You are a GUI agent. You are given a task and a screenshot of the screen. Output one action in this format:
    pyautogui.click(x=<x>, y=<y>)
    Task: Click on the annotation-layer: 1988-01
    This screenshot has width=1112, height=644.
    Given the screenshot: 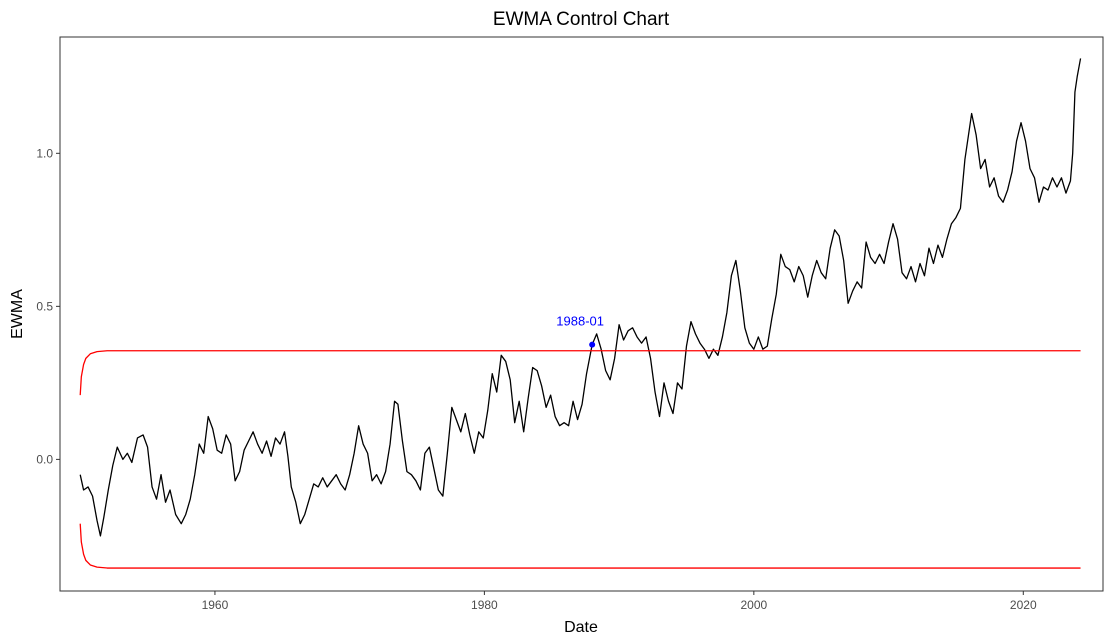 What is the action you would take?
    pyautogui.click(x=580, y=331)
    